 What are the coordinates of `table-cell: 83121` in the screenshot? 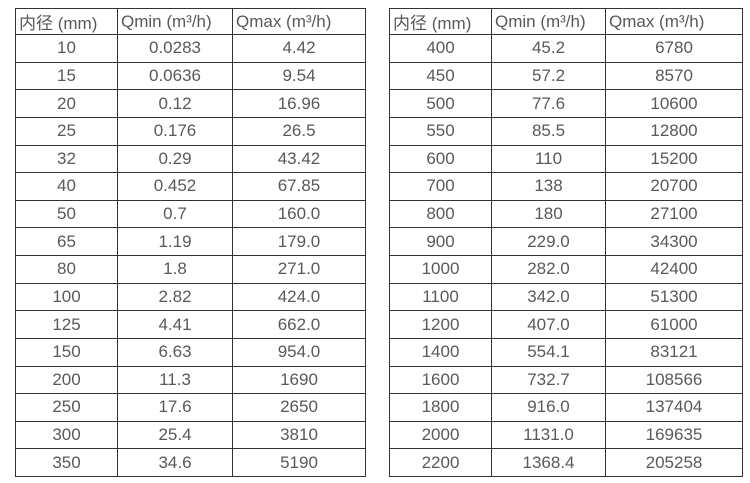 It's located at (674, 352).